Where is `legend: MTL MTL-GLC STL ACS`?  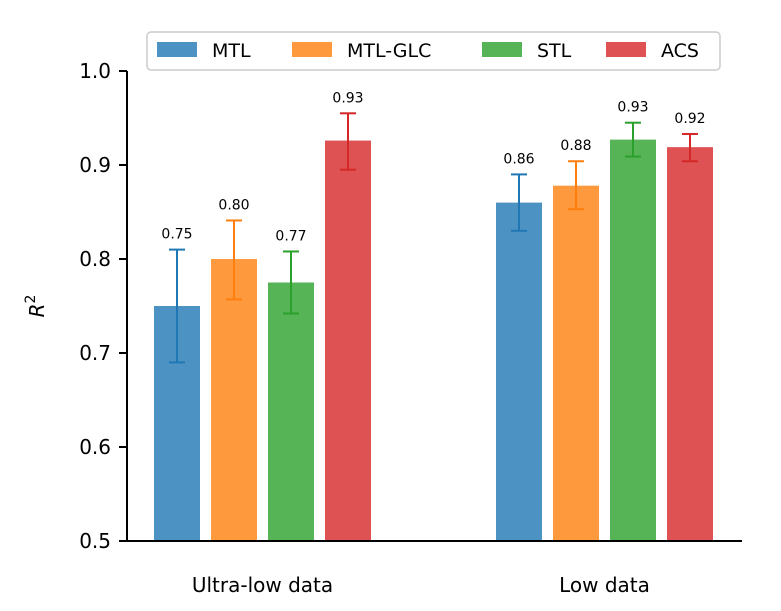 legend: MTL MTL-GLC STL ACS is located at coordinates (433, 51).